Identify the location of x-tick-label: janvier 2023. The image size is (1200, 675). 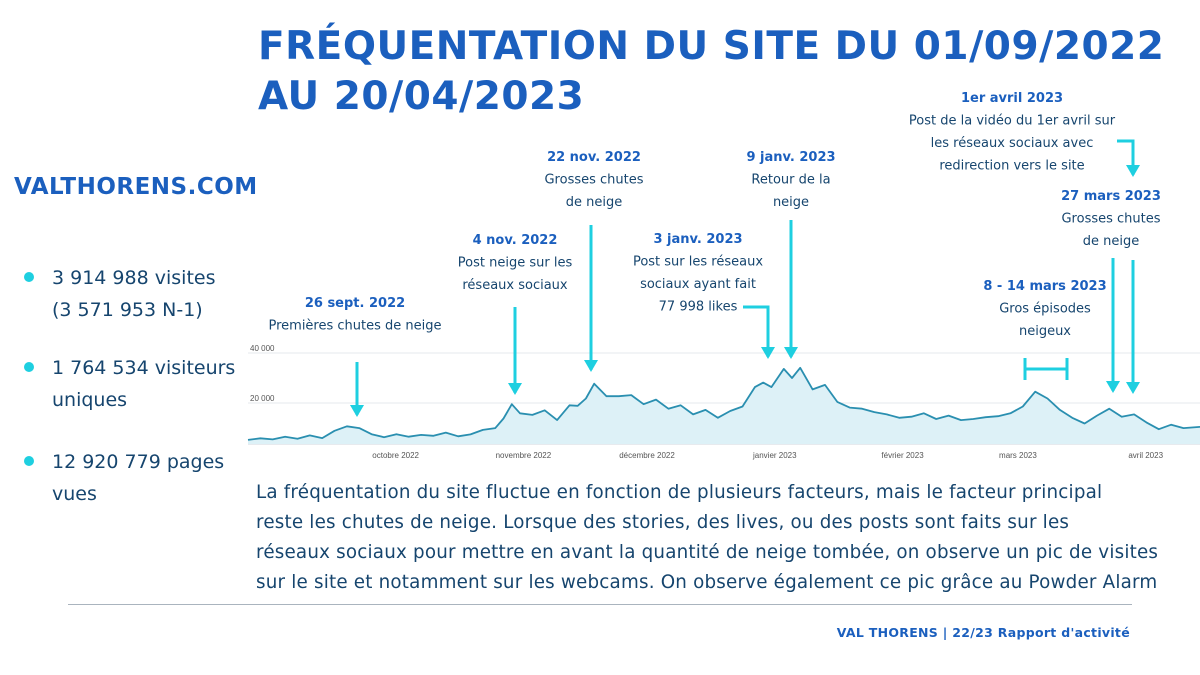
(774, 455).